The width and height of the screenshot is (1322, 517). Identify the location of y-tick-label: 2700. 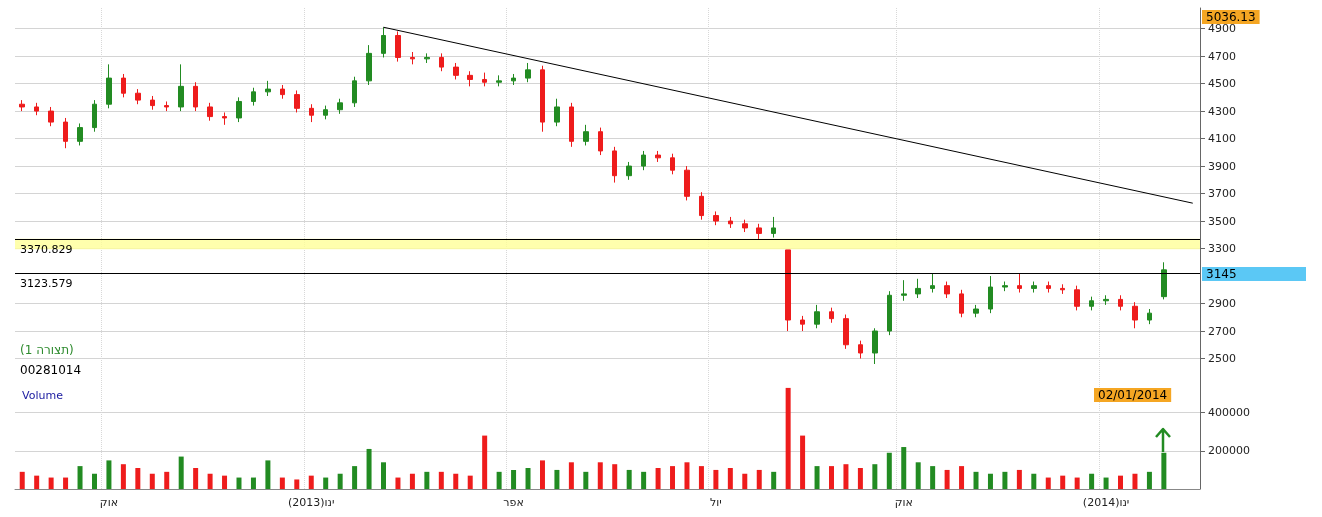
(1222, 331).